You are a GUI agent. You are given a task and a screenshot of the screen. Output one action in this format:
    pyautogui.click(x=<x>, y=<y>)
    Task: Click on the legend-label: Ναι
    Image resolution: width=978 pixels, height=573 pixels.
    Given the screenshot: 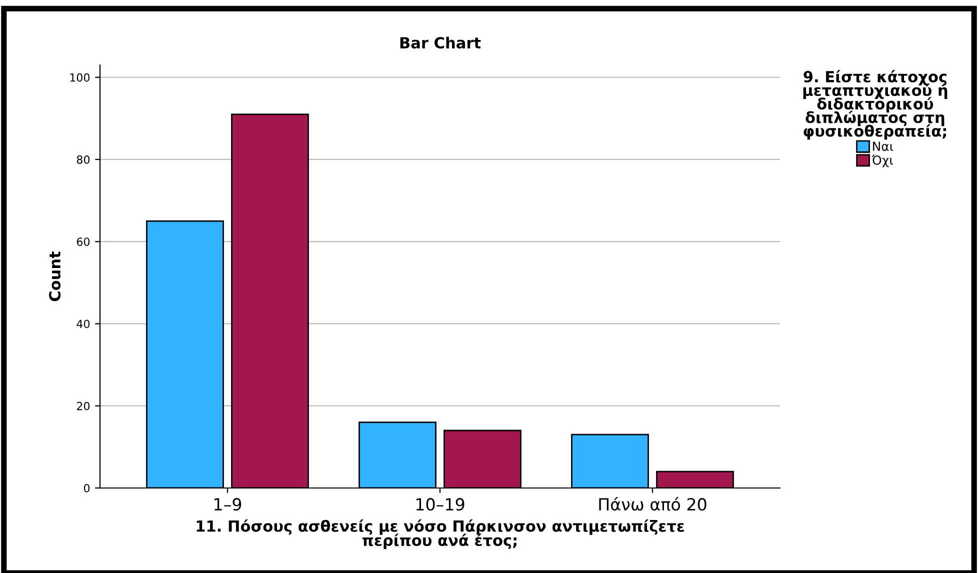 What is the action you would take?
    pyautogui.click(x=883, y=146)
    